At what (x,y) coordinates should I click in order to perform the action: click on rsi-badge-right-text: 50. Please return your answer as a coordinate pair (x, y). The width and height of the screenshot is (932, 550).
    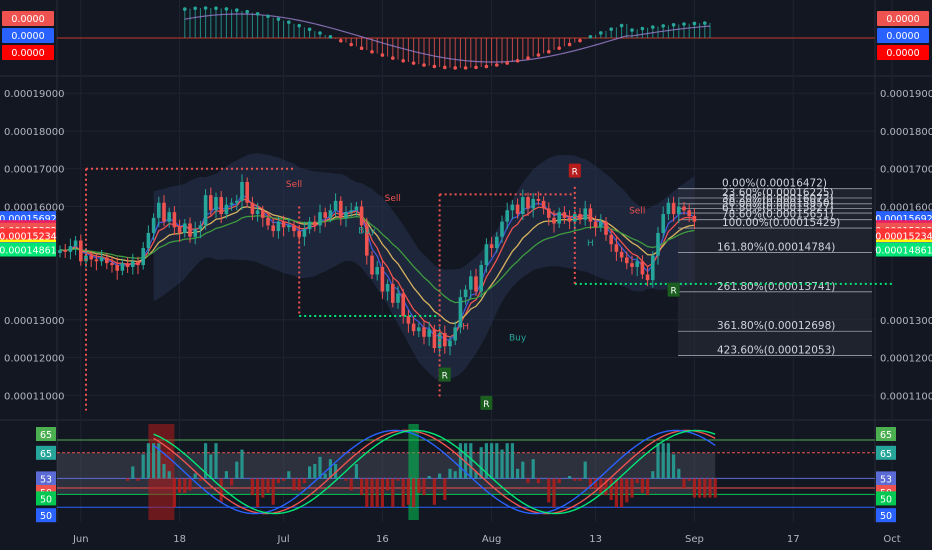
    Looking at the image, I should click on (886, 499).